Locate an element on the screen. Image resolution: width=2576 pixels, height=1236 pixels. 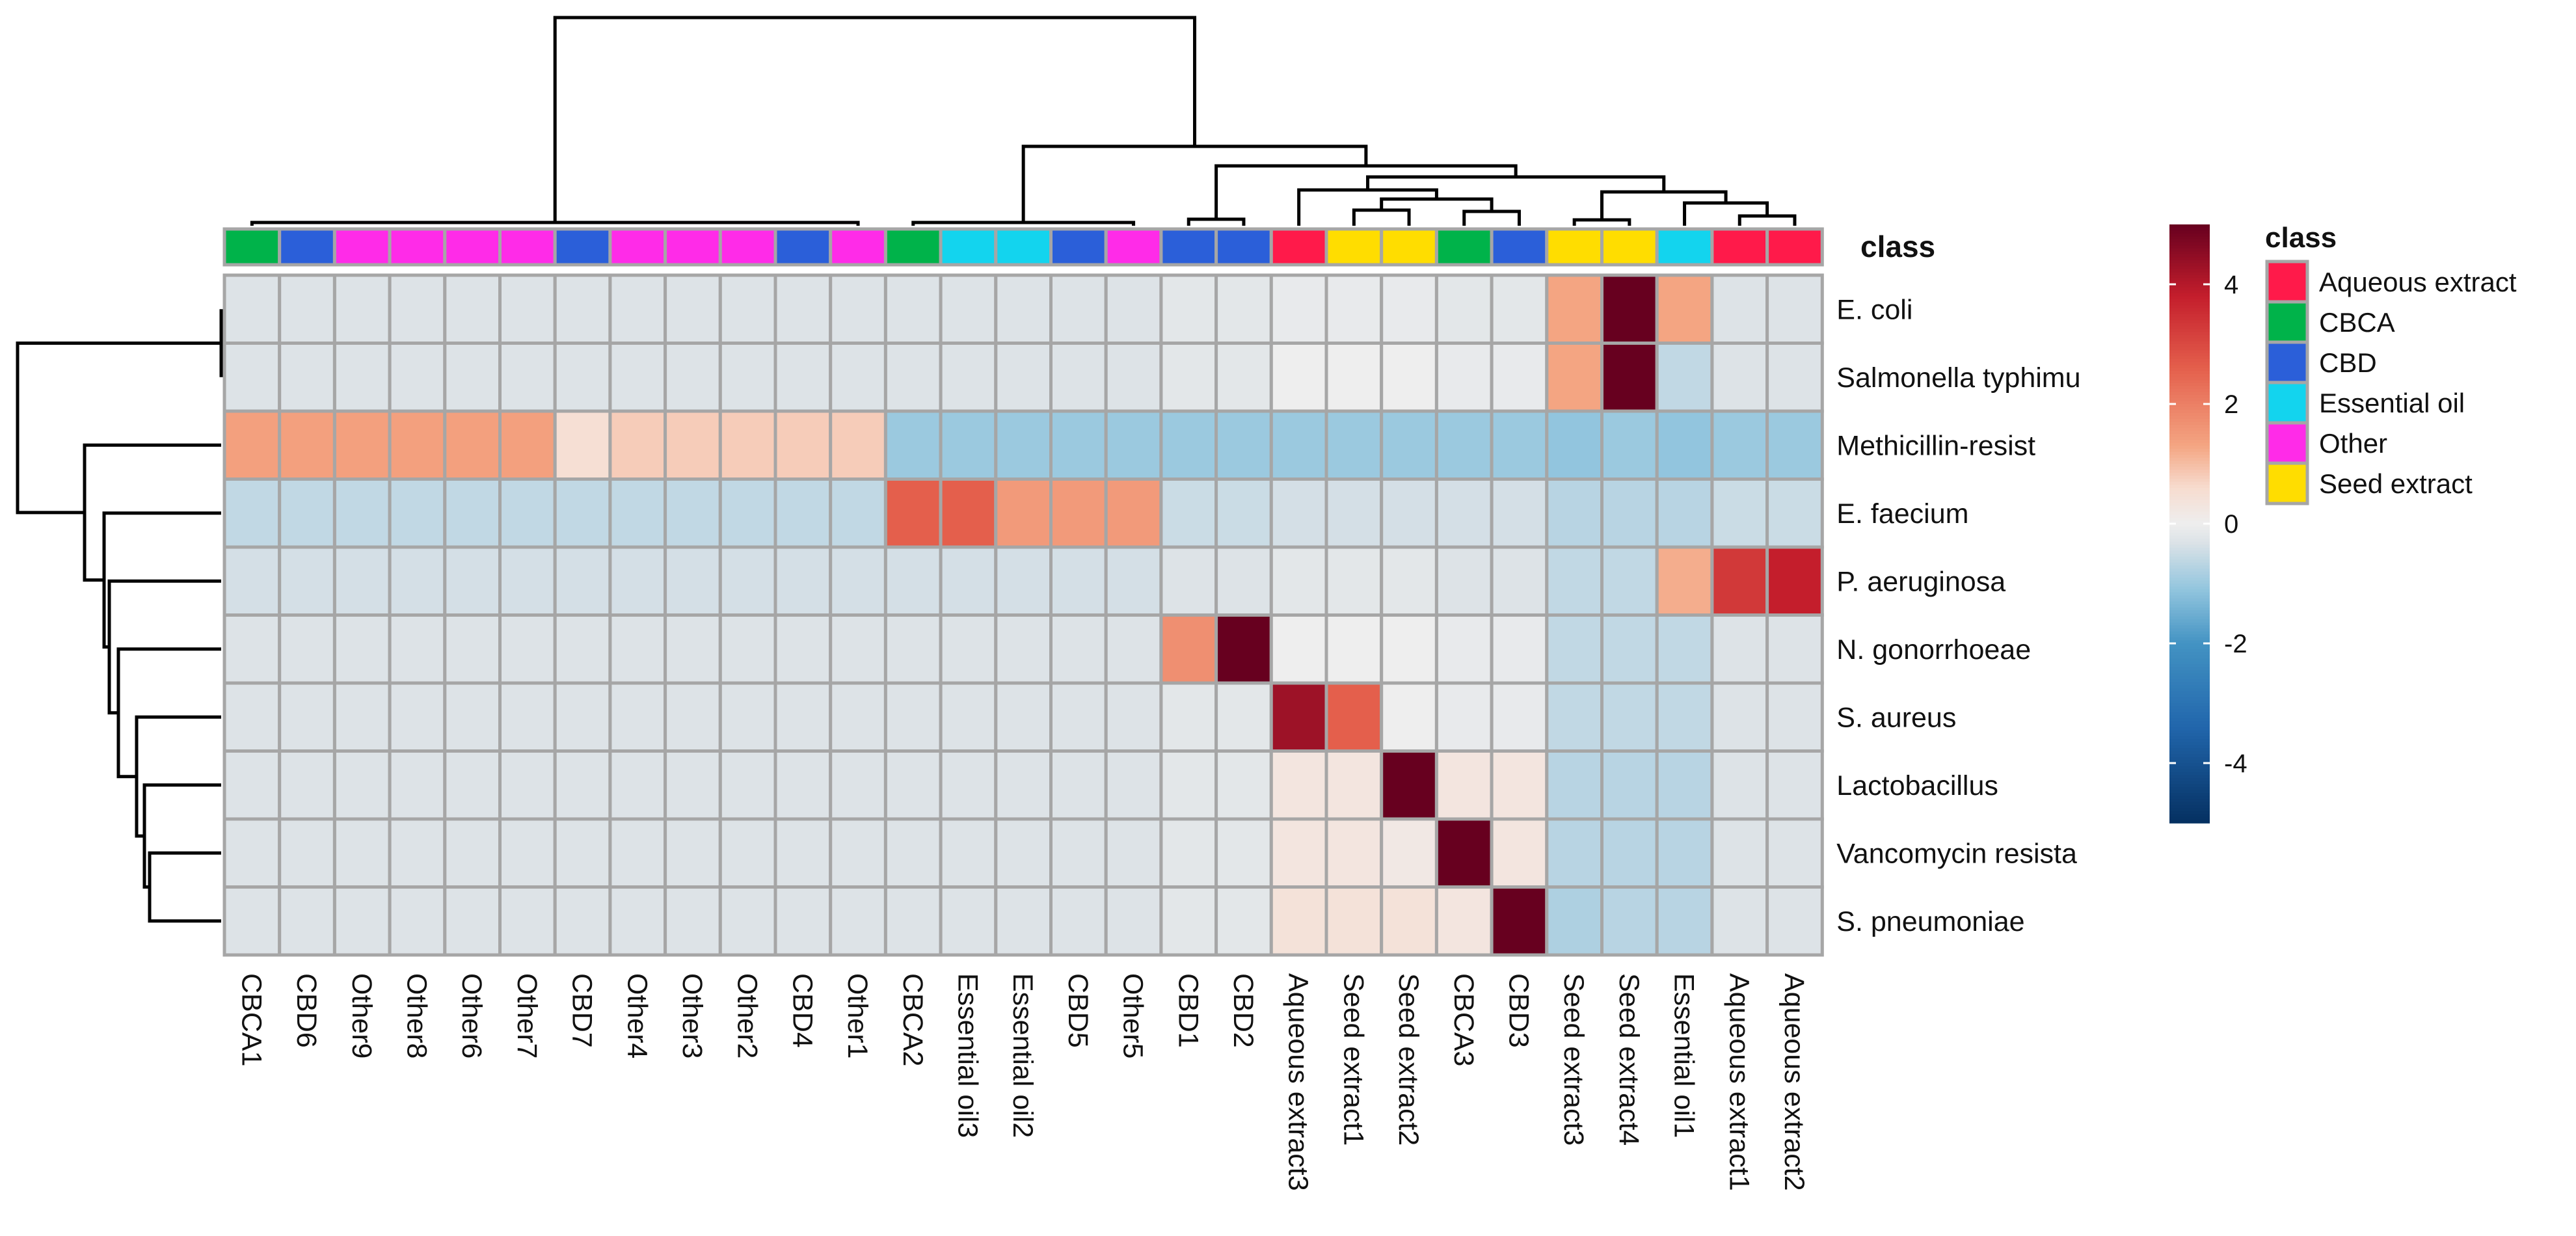
row-label: Methicillin-resist is located at coordinates (1935, 446).